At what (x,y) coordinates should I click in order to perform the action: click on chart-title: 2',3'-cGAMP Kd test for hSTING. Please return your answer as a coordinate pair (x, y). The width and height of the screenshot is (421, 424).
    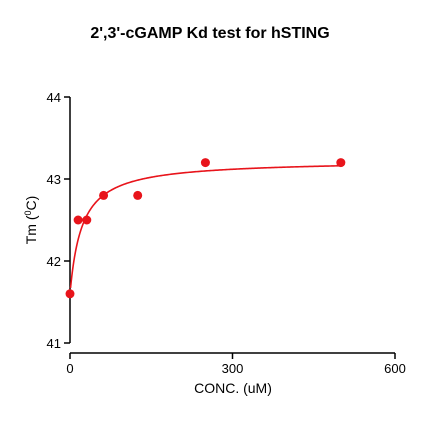
    Looking at the image, I should click on (209, 33).